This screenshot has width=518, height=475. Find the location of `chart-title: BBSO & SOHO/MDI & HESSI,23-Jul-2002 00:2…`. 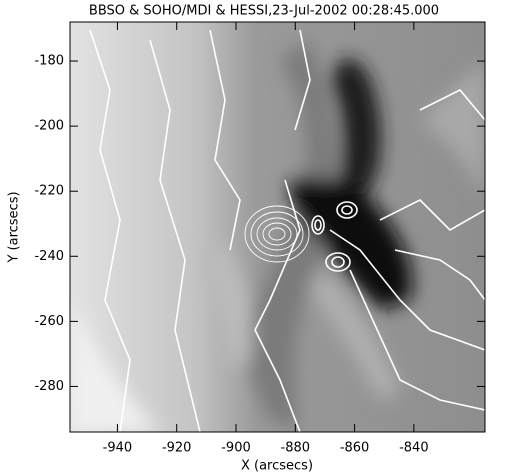

chart-title: BBSO & SOHO/MDI & HESSI,23-Jul-2002 00:2… is located at coordinates (264, 11).